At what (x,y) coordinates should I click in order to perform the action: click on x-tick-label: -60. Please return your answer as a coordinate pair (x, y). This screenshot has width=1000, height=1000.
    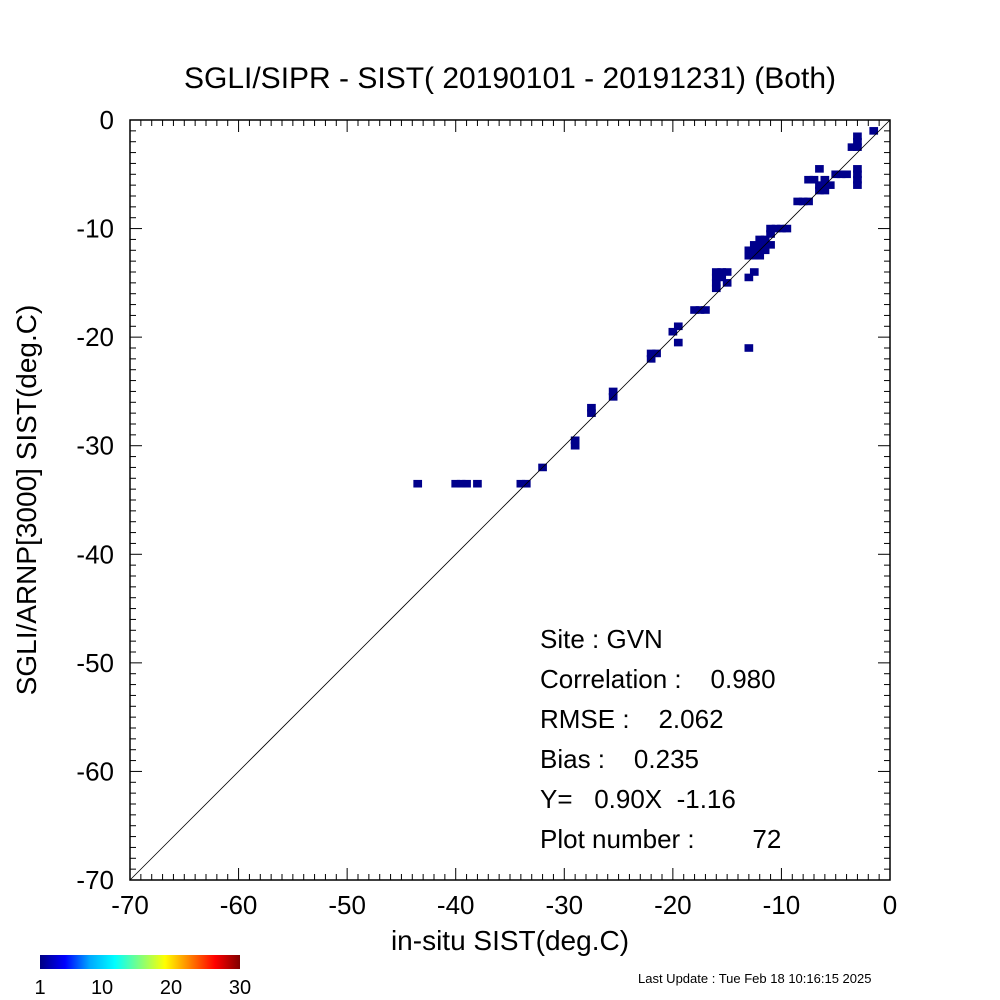
    Looking at the image, I should click on (239, 905).